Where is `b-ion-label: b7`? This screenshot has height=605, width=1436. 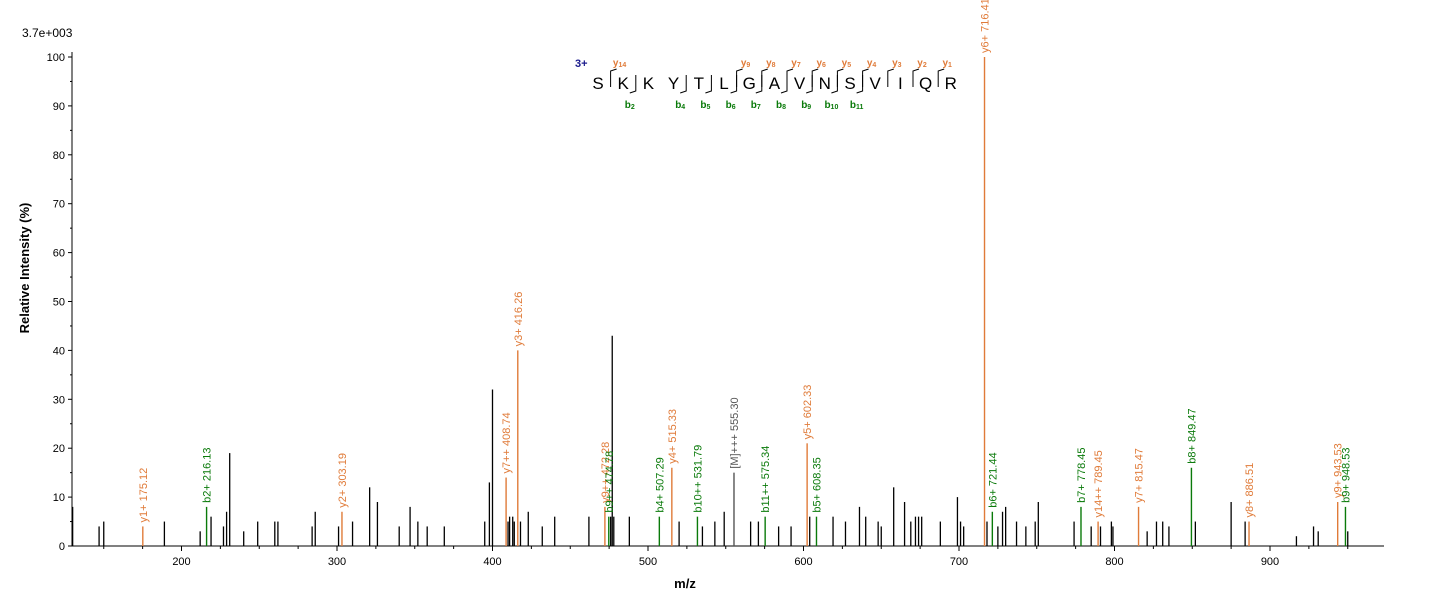
b-ion-label: b7 is located at coordinates (756, 105).